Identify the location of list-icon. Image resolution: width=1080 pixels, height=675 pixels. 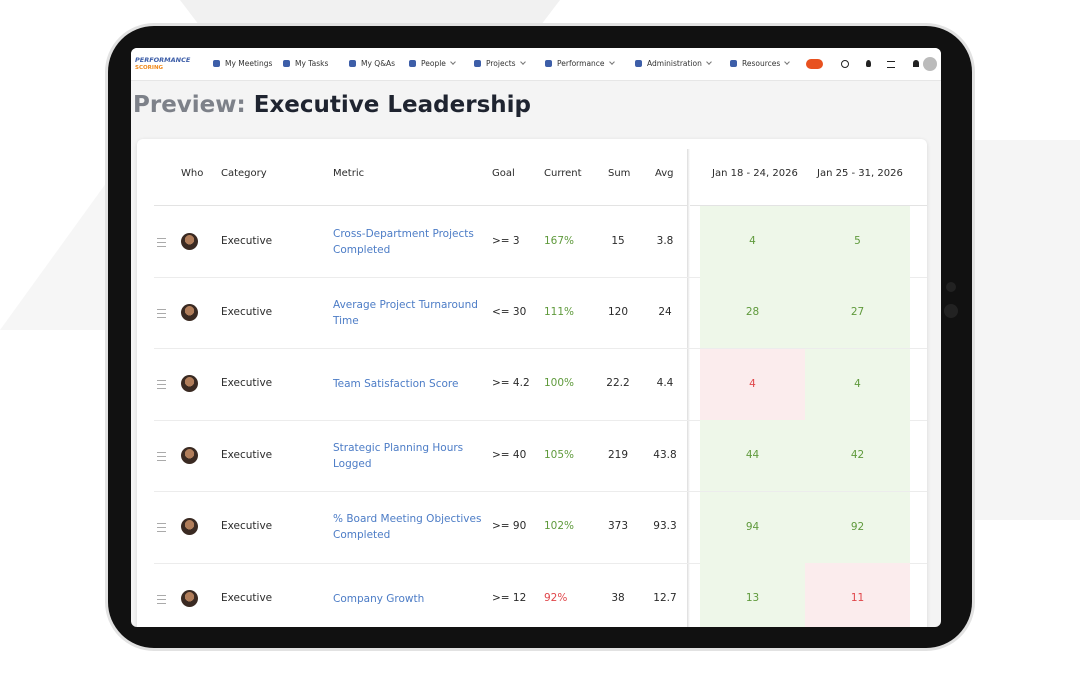
(891, 64).